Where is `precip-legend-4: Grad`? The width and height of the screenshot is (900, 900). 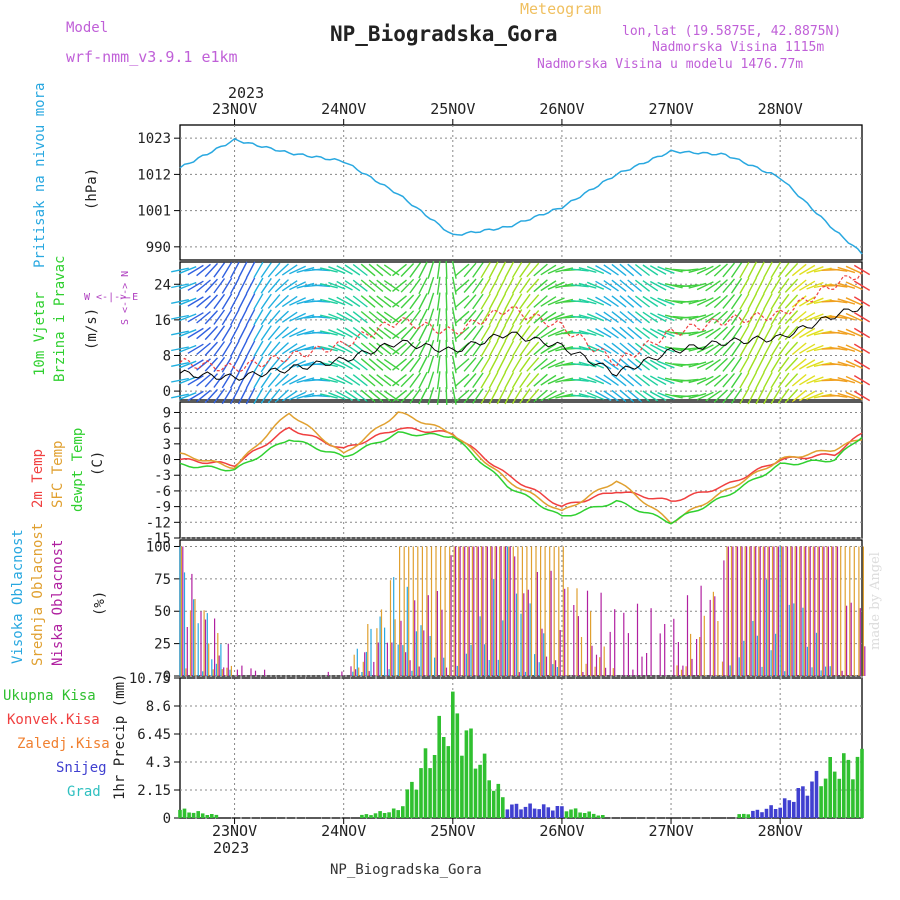 precip-legend-4: Grad is located at coordinates (84, 792).